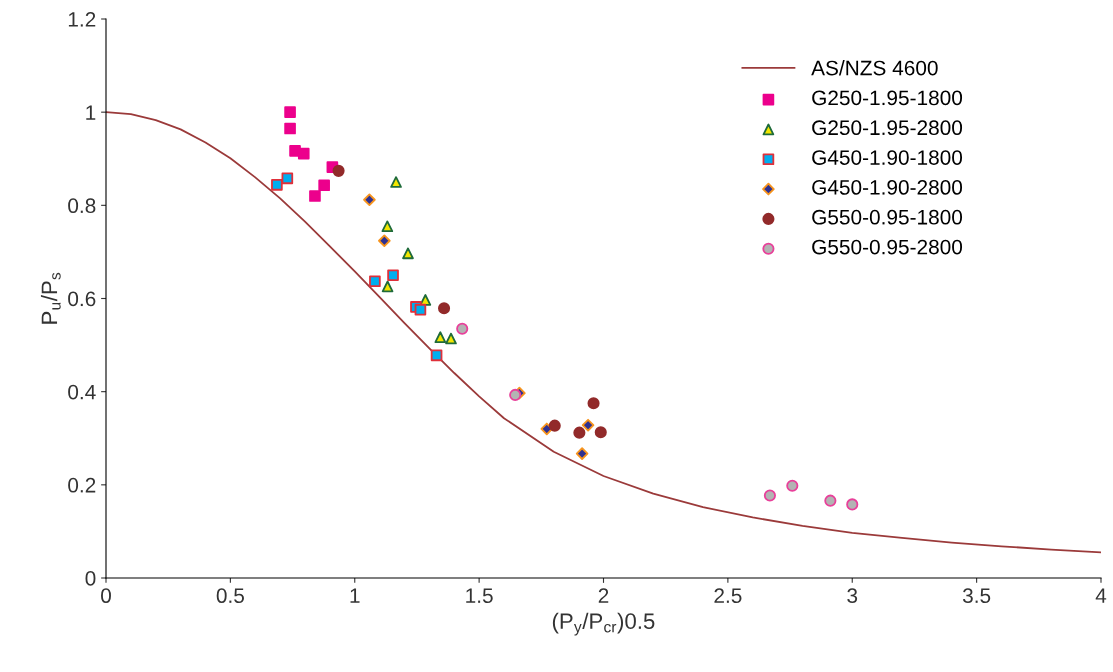 The height and width of the screenshot is (672, 1113). I want to click on legend-label: G450-1.90-1800, so click(887, 157).